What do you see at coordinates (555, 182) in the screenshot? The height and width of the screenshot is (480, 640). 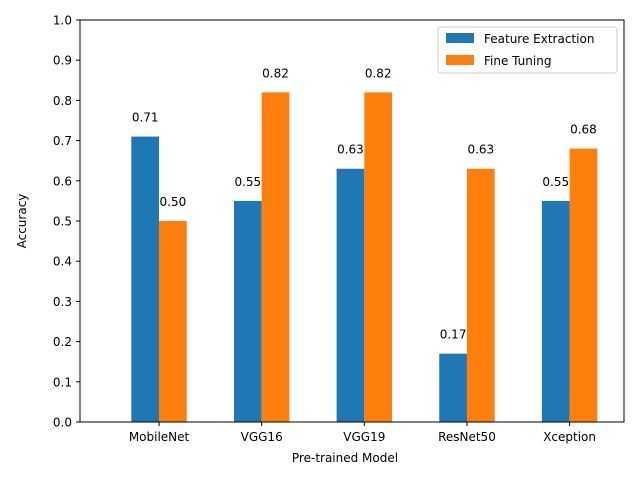 I see `bar-label-feature-extraction-4: 0.55` at bounding box center [555, 182].